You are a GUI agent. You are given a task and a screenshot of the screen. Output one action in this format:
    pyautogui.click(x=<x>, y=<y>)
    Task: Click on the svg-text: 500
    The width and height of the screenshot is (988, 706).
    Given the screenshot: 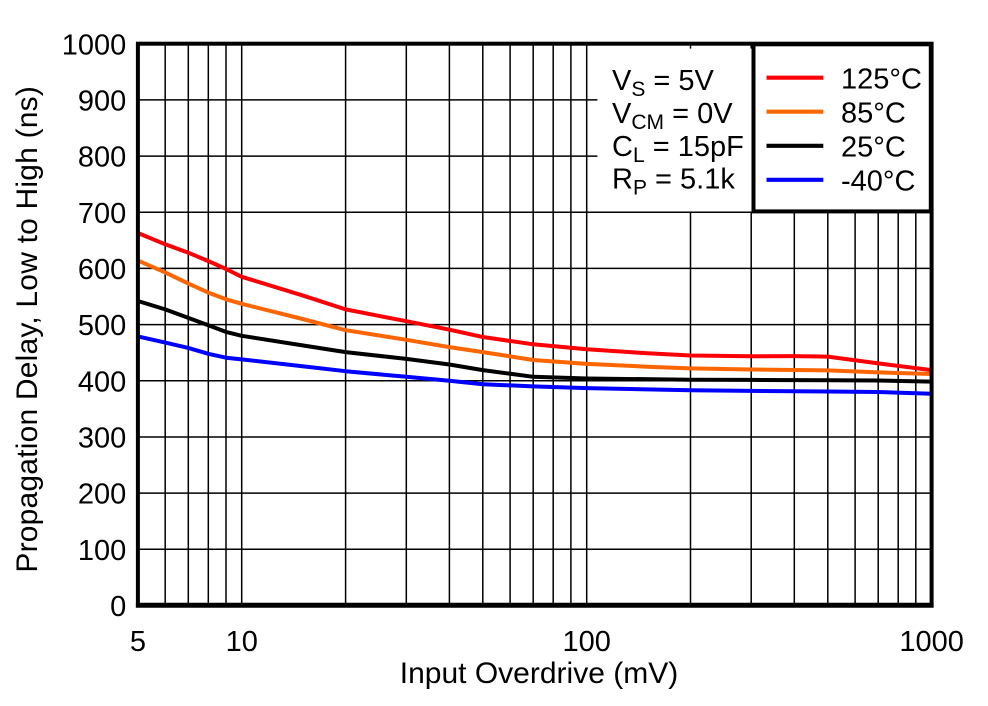 What is the action you would take?
    pyautogui.click(x=102, y=326)
    